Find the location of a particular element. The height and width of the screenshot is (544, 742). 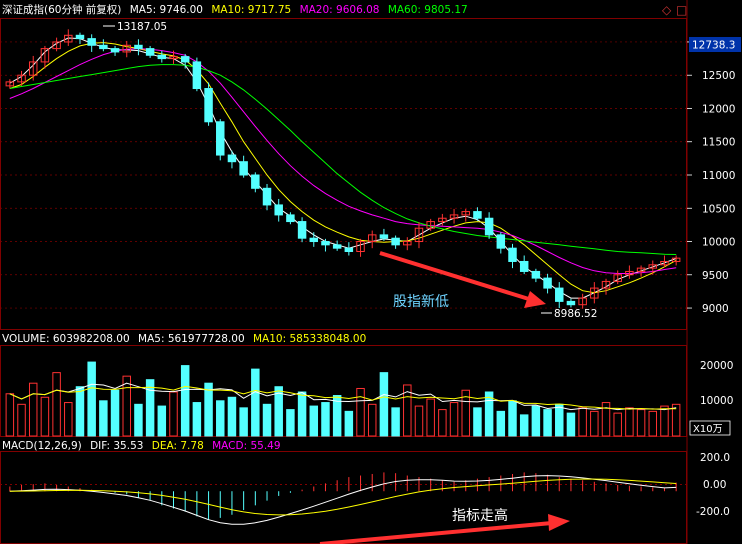

ma60-legend: MA60: 9805.17 is located at coordinates (428, 10).